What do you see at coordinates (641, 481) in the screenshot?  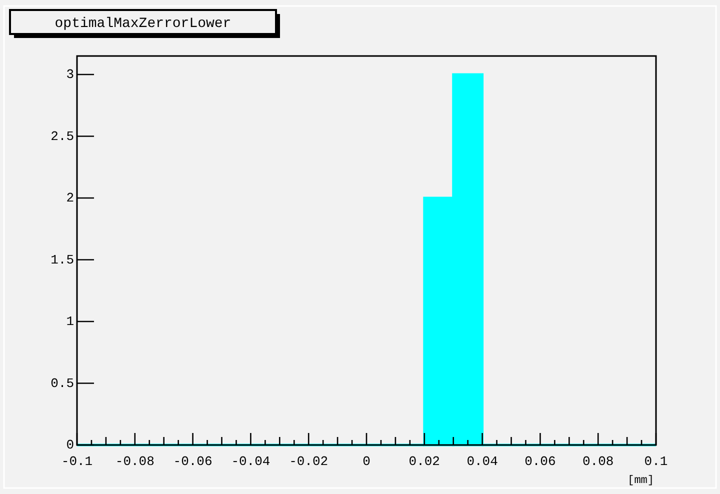 I see `x-axis-title: [mm]` at bounding box center [641, 481].